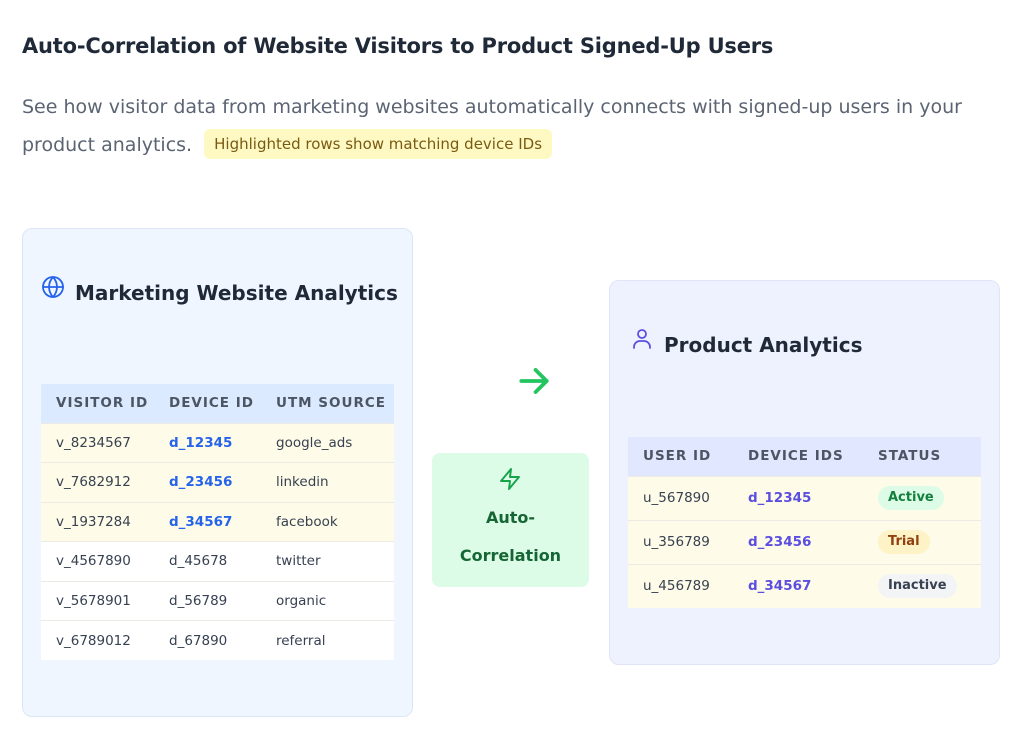 This screenshot has height=751, width=1029. What do you see at coordinates (327, 561) in the screenshot?
I see `utm-source-cell: twitter` at bounding box center [327, 561].